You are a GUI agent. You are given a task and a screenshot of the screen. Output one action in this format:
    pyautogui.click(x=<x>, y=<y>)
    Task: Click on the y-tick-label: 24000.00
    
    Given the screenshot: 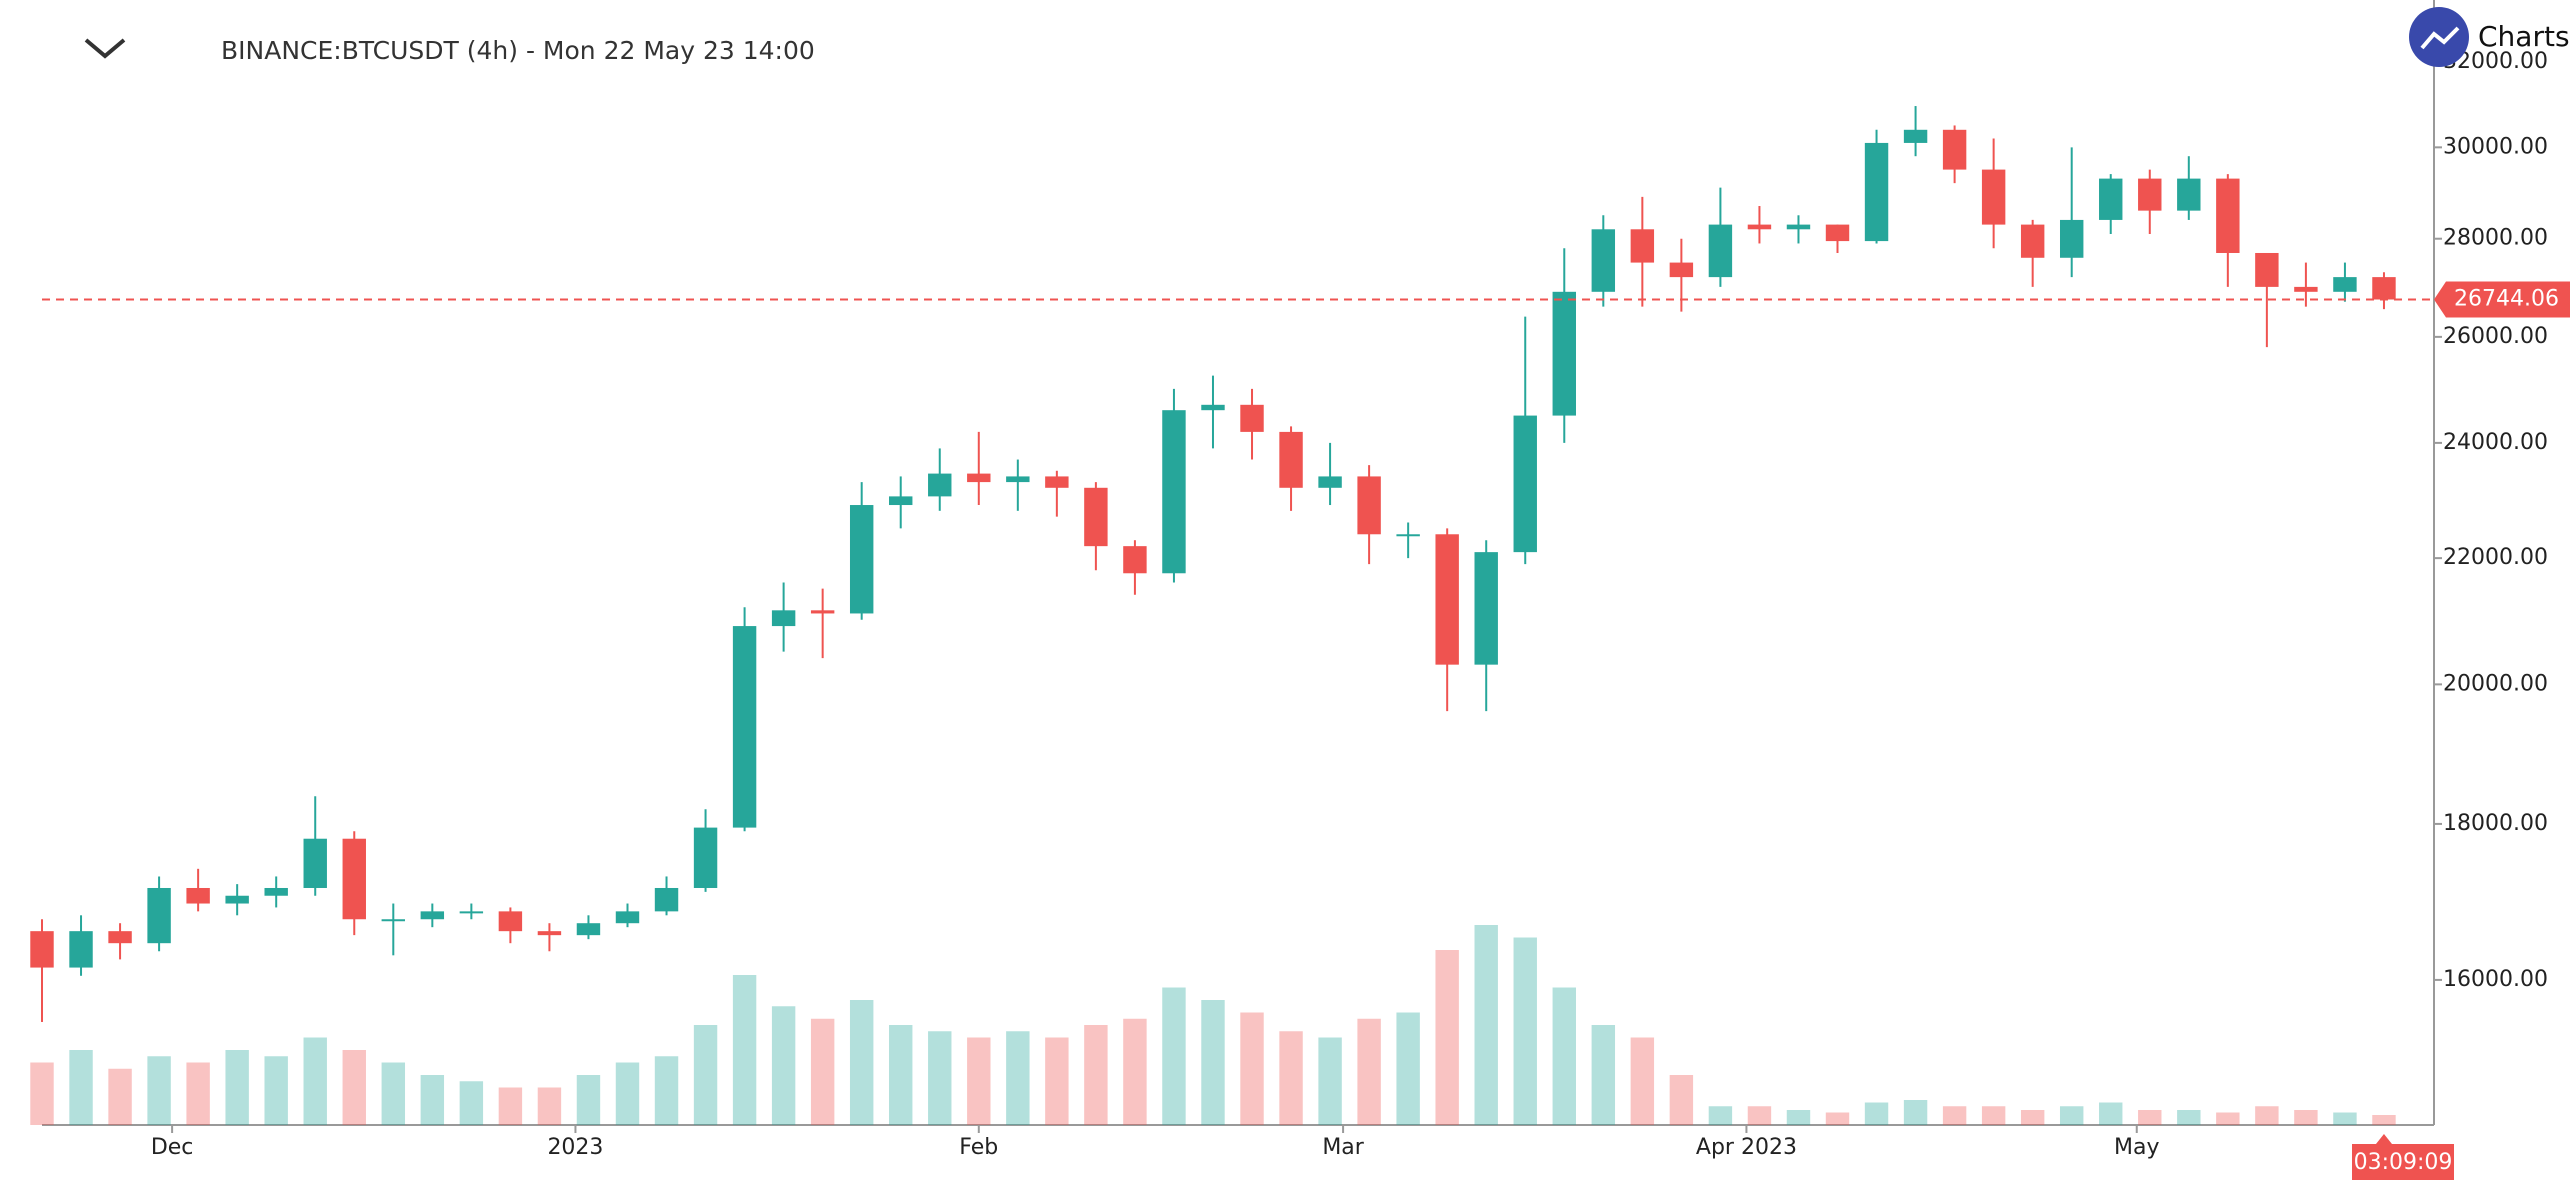 What is the action you would take?
    pyautogui.click(x=2495, y=442)
    